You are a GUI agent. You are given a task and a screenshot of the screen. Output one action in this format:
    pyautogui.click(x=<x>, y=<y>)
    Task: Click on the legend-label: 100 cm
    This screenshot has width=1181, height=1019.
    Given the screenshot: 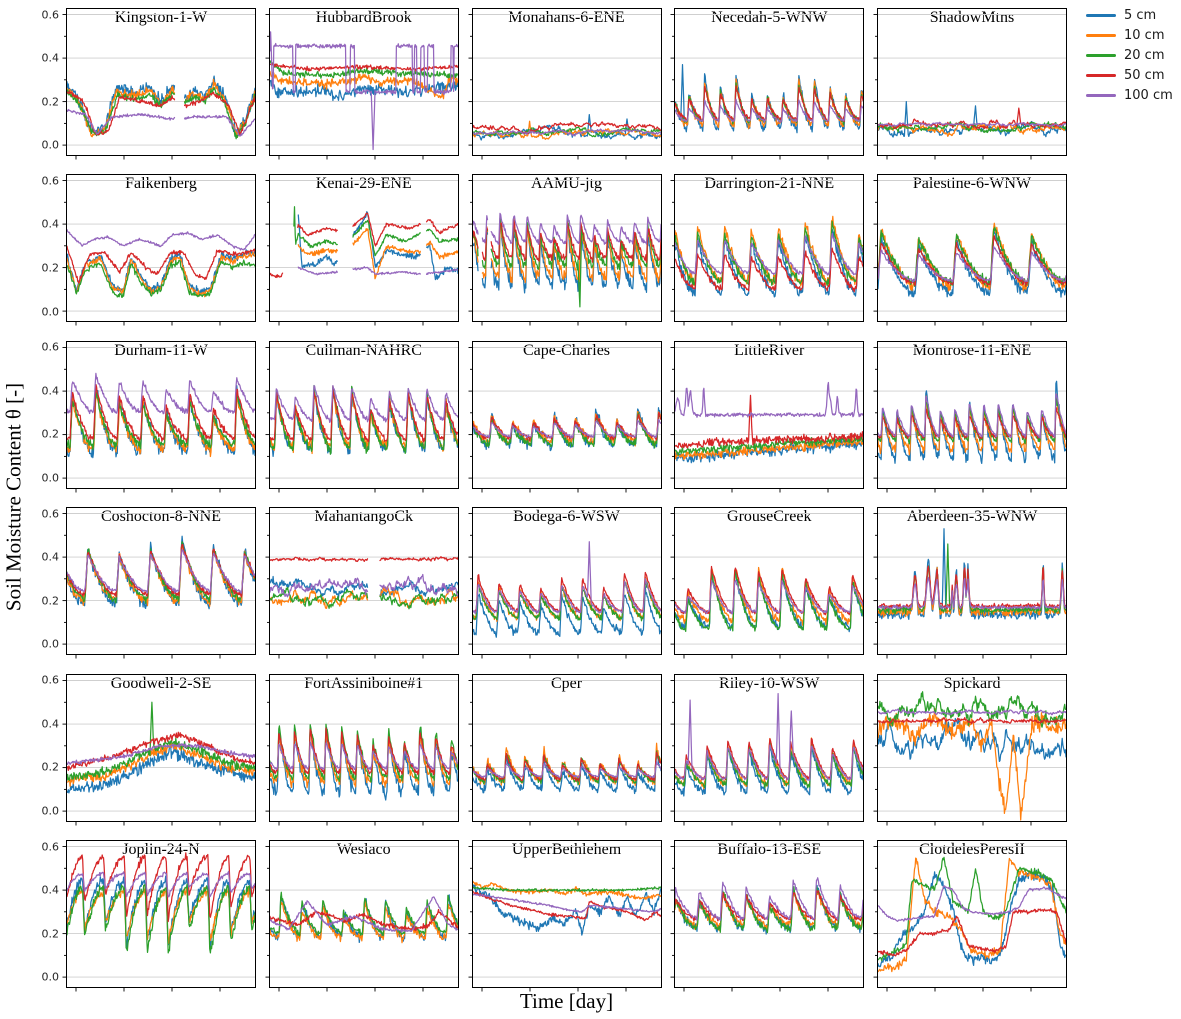 What is the action you would take?
    pyautogui.click(x=1148, y=95)
    